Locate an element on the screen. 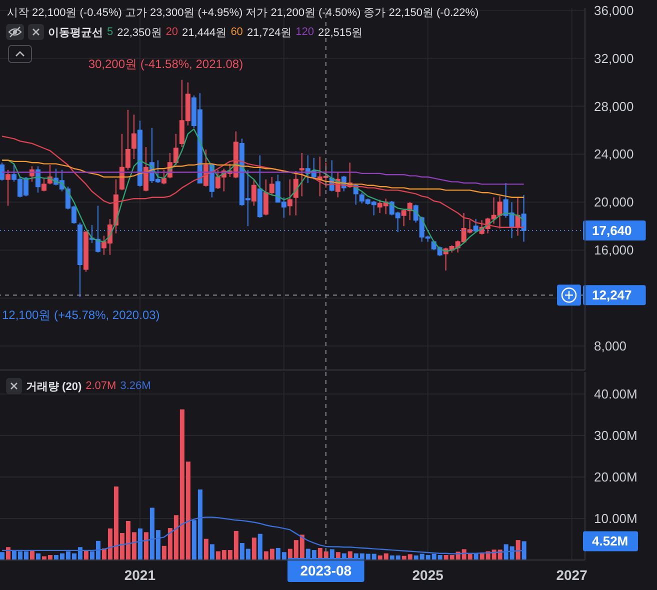 Image resolution: width=657 pixels, height=590 pixels. text: 거래량 (20) is located at coordinates (54, 387).